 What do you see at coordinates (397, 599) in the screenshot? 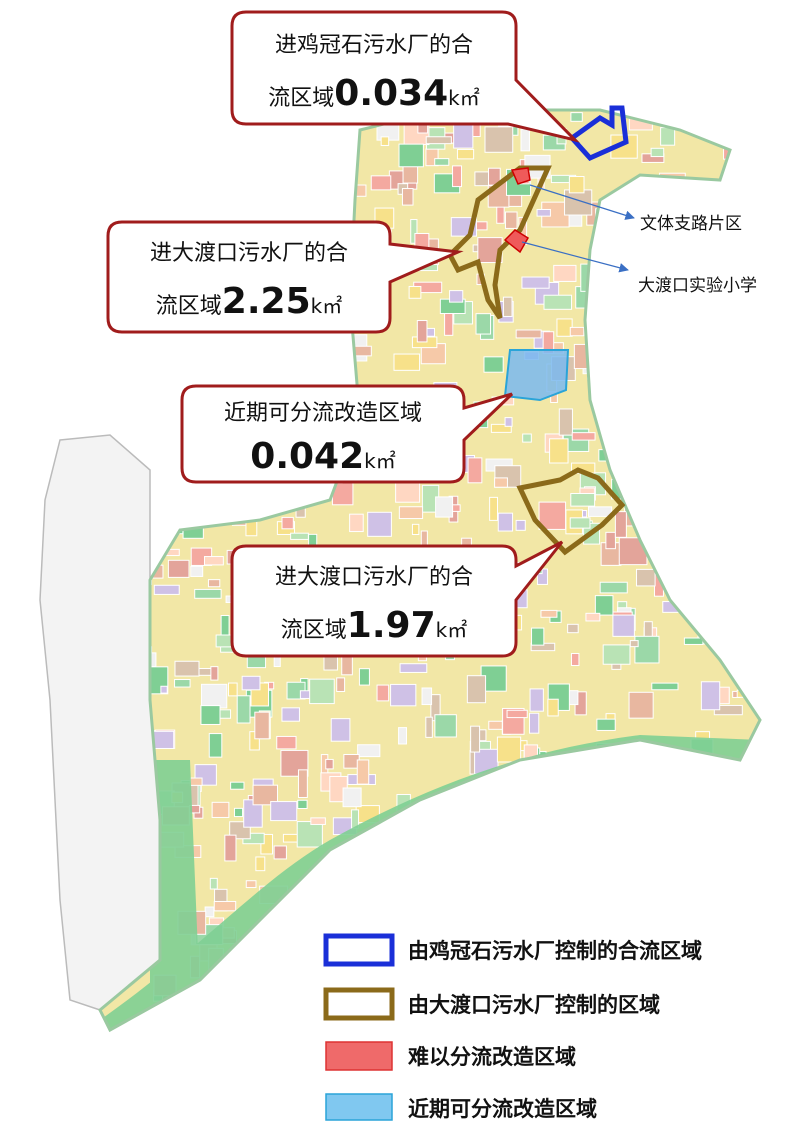
I see `callout: 进大渡口污水厂的合 流区域1.97k㎡` at bounding box center [397, 599].